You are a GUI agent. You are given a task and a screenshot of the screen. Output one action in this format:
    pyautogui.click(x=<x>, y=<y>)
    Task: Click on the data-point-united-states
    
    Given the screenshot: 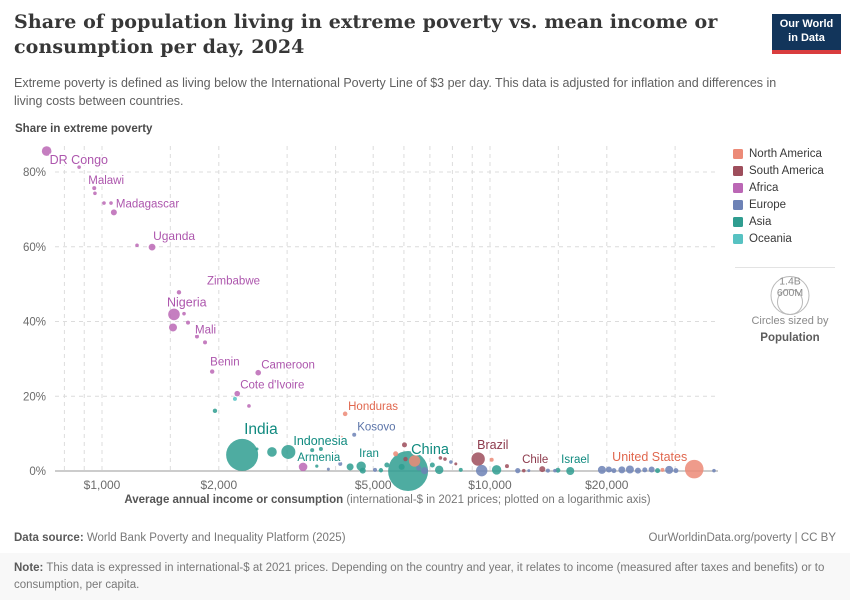 What is the action you would take?
    pyautogui.click(x=694, y=469)
    